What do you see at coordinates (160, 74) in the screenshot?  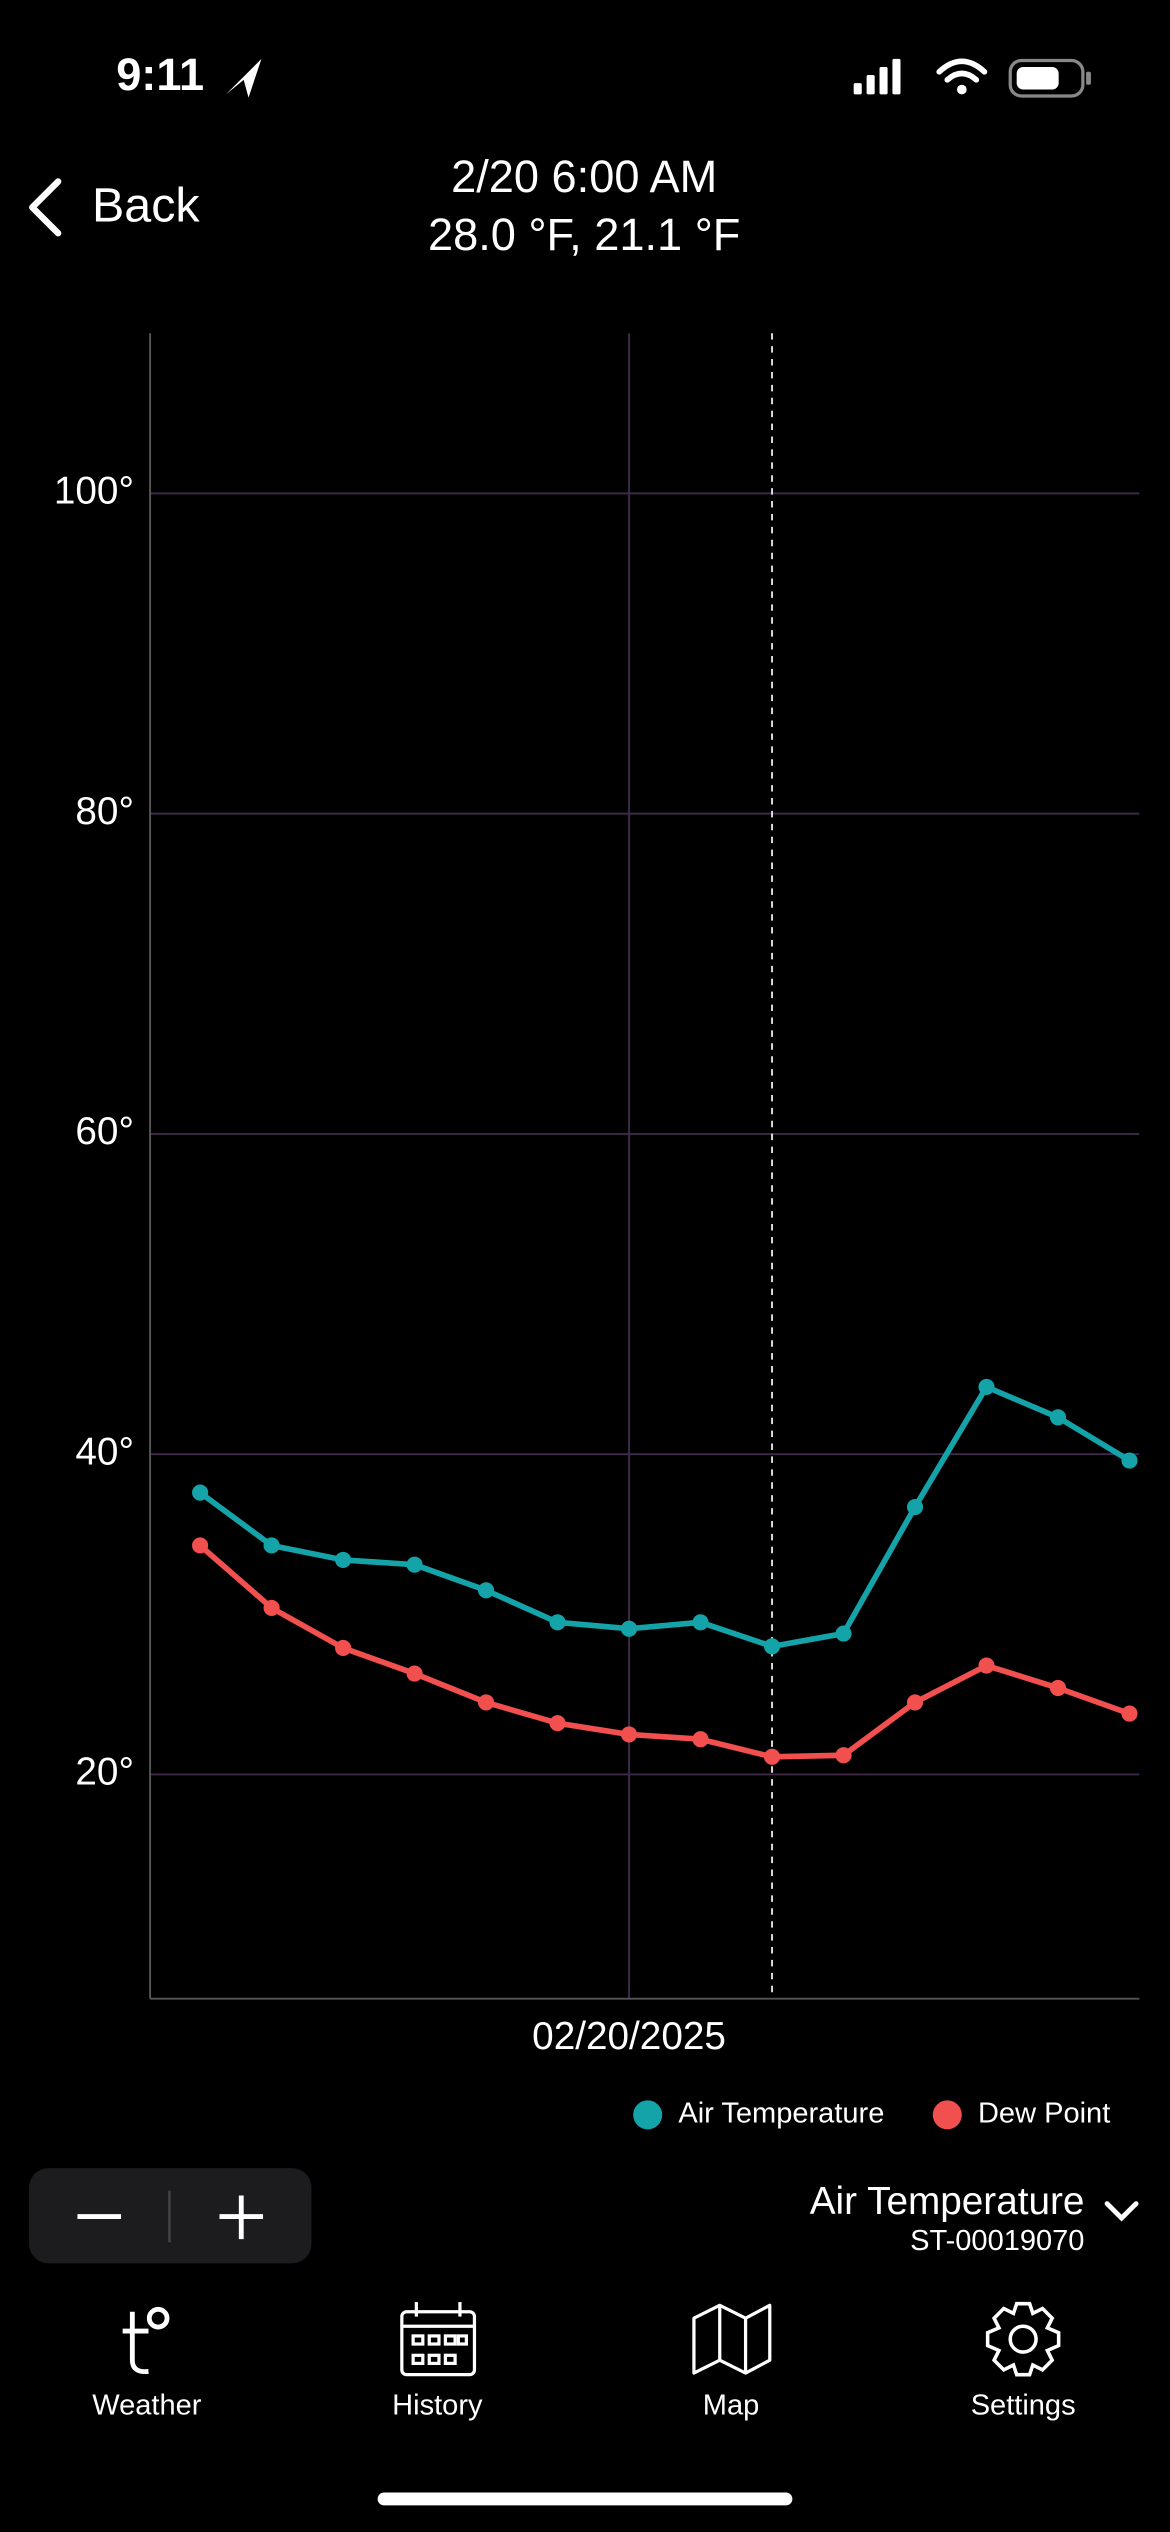 I see `status-time: 9:11` at bounding box center [160, 74].